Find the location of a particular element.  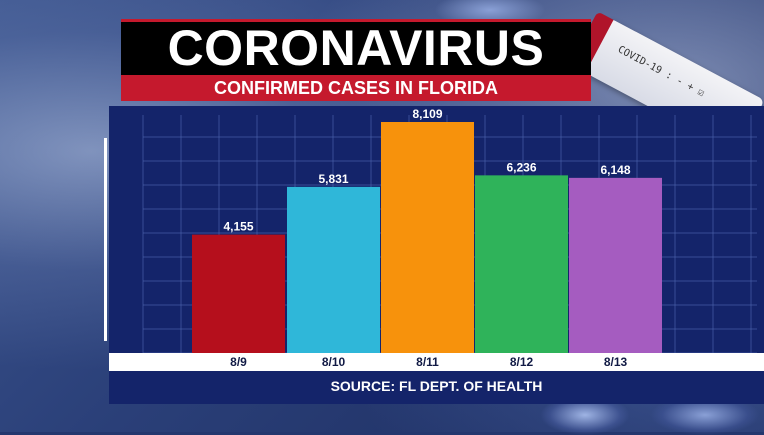

bar-value-label: 4,155 is located at coordinates (238, 227).